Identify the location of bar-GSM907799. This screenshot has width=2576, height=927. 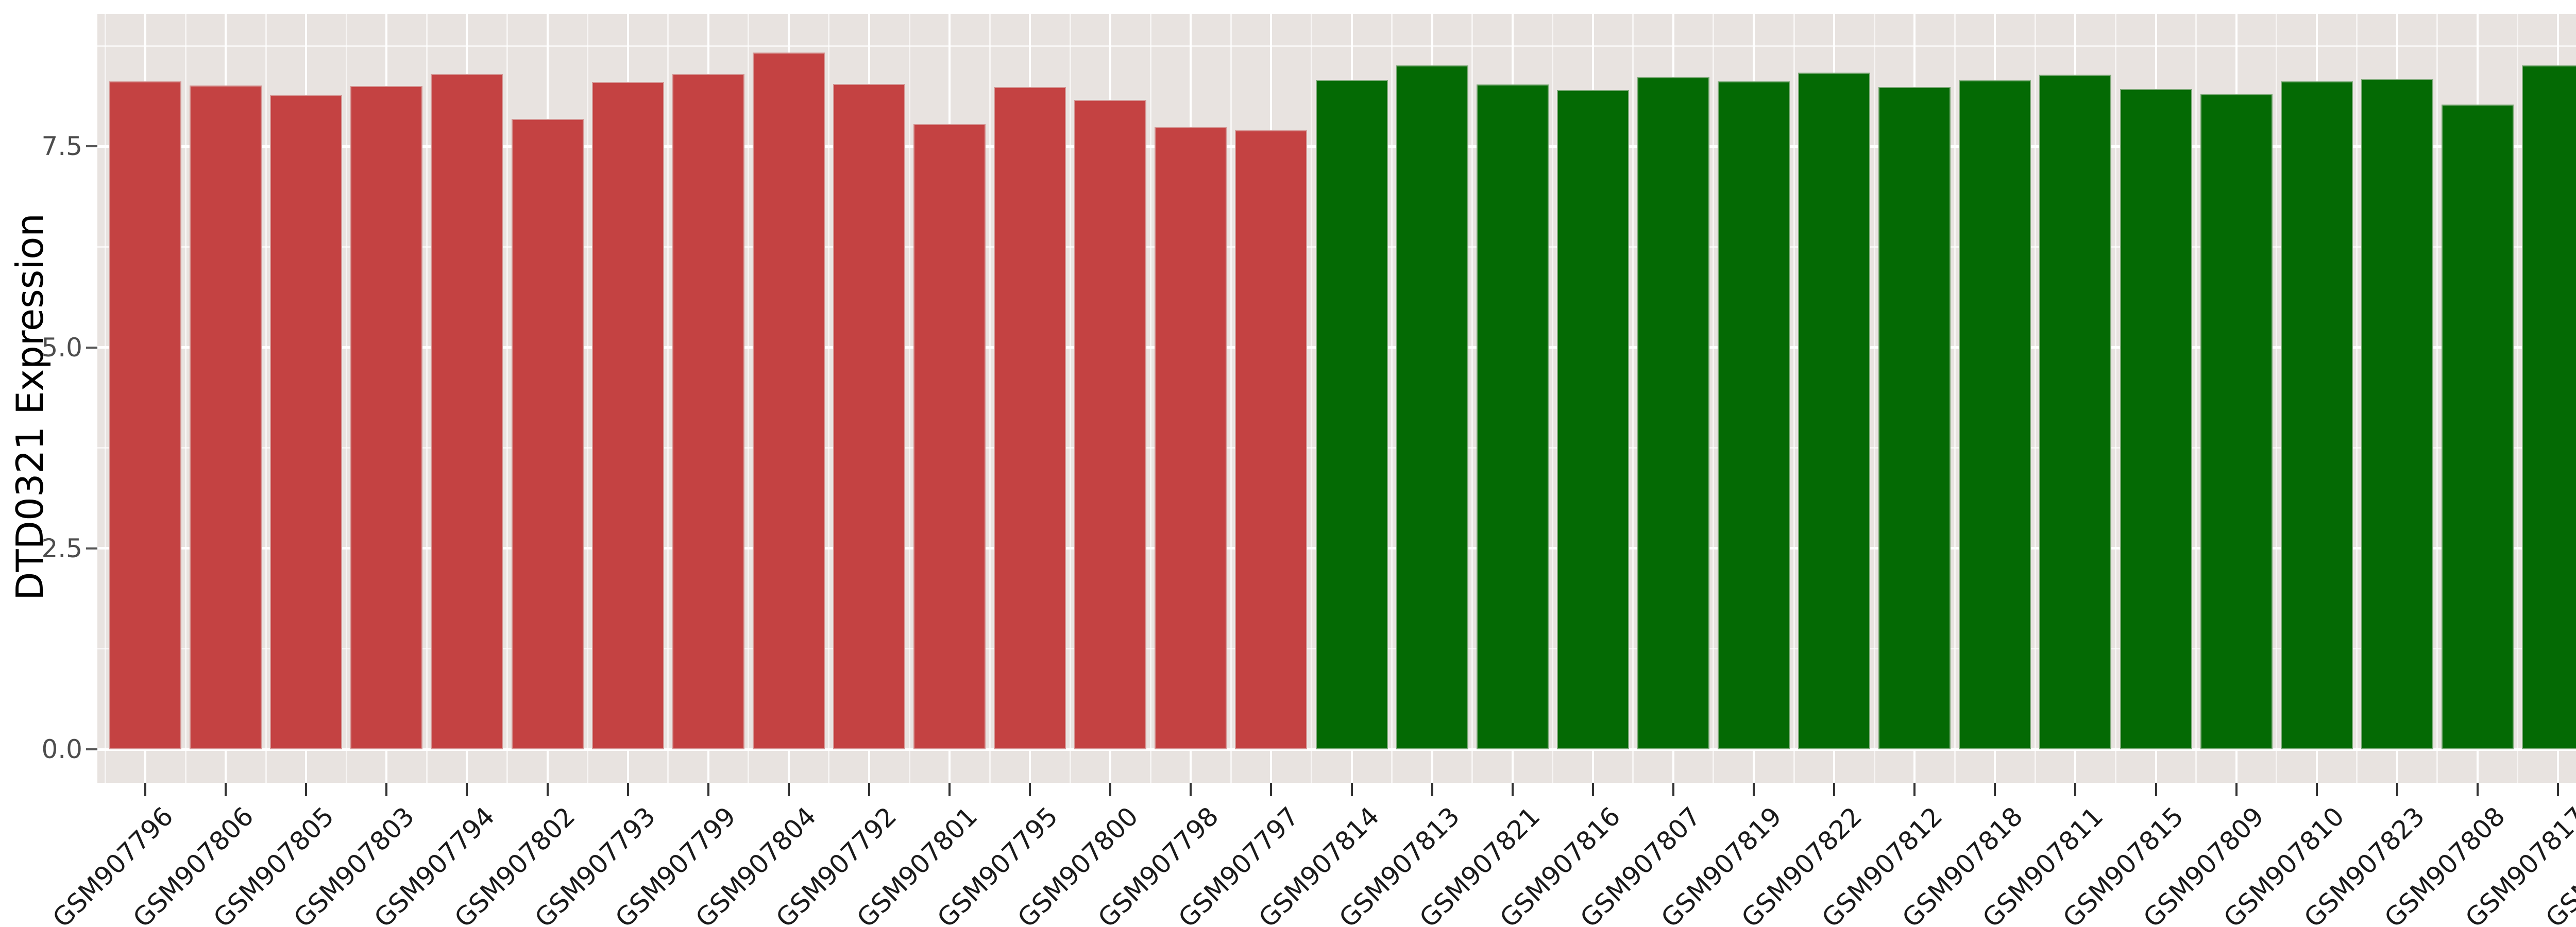
(708, 411).